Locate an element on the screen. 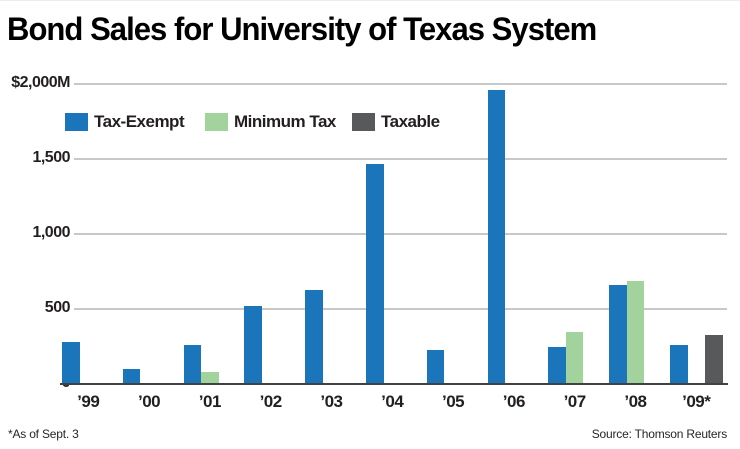  y-tick-label: $2,000M is located at coordinates (40, 82).